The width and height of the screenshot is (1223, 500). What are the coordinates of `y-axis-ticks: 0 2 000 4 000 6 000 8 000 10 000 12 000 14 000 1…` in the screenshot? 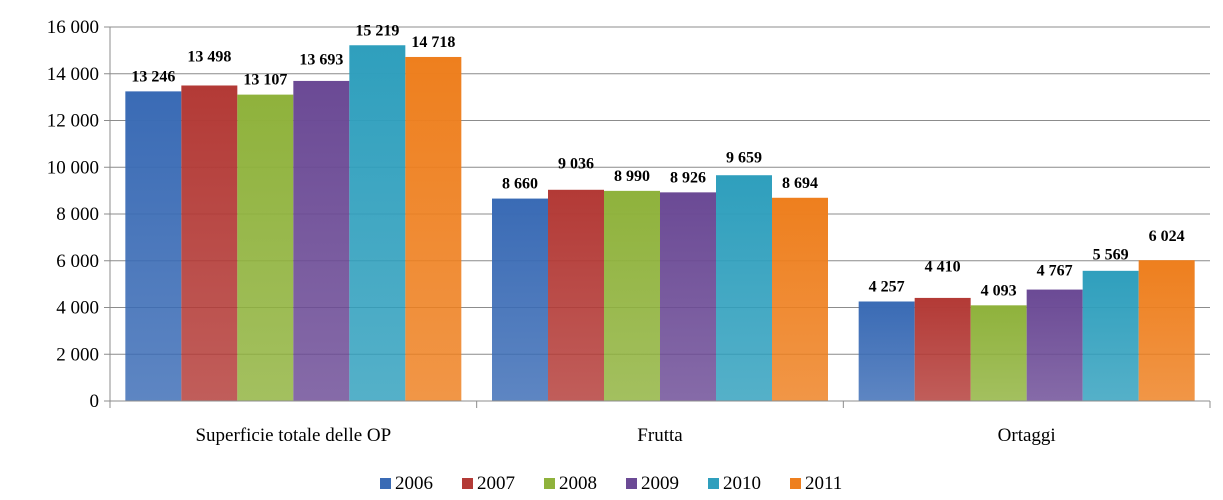 It's located at (78, 214).